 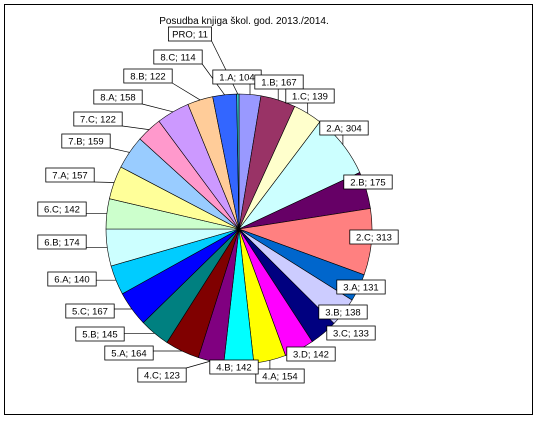 I want to click on data-label-8c: 8.C; 114, so click(x=177, y=58).